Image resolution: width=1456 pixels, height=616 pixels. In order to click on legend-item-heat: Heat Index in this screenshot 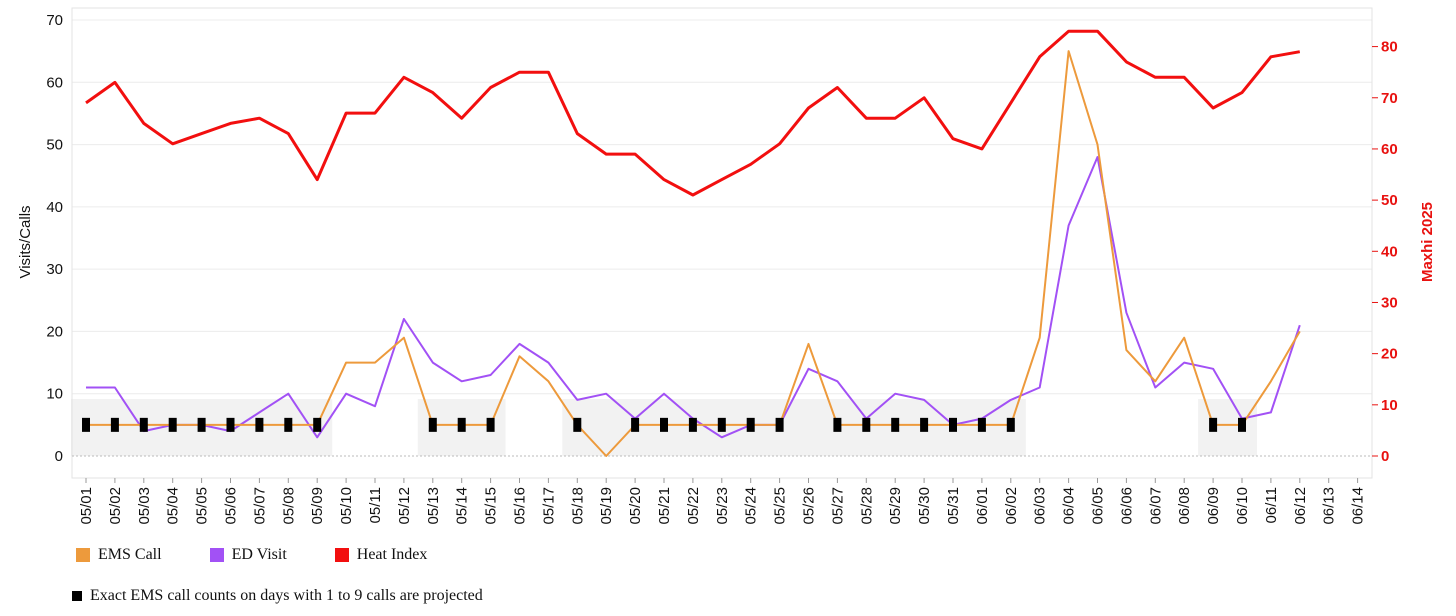, I will do `click(381, 555)`.